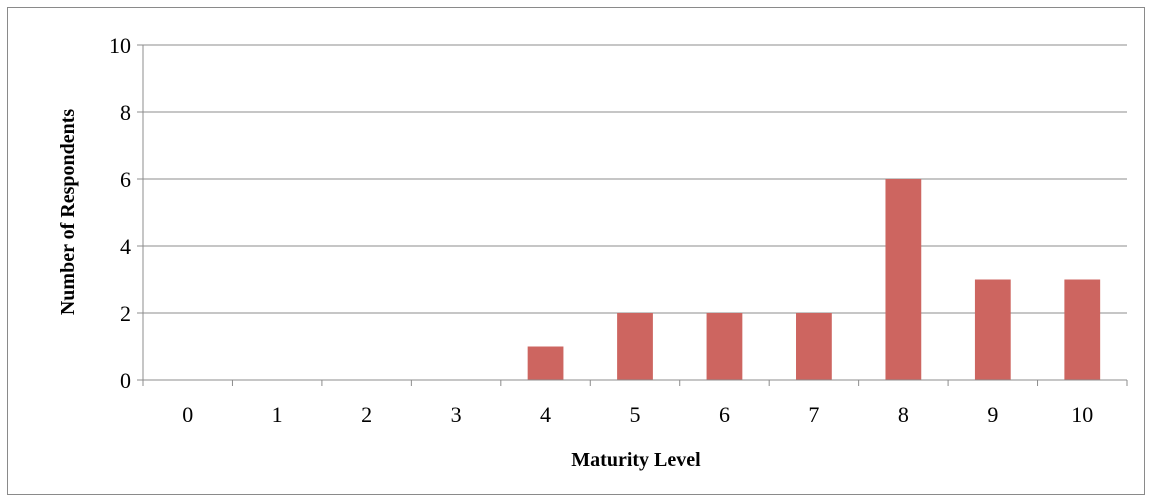 The image size is (1154, 504). Describe the element at coordinates (120, 45) in the screenshot. I see `y-tick-label-10: 10` at that location.